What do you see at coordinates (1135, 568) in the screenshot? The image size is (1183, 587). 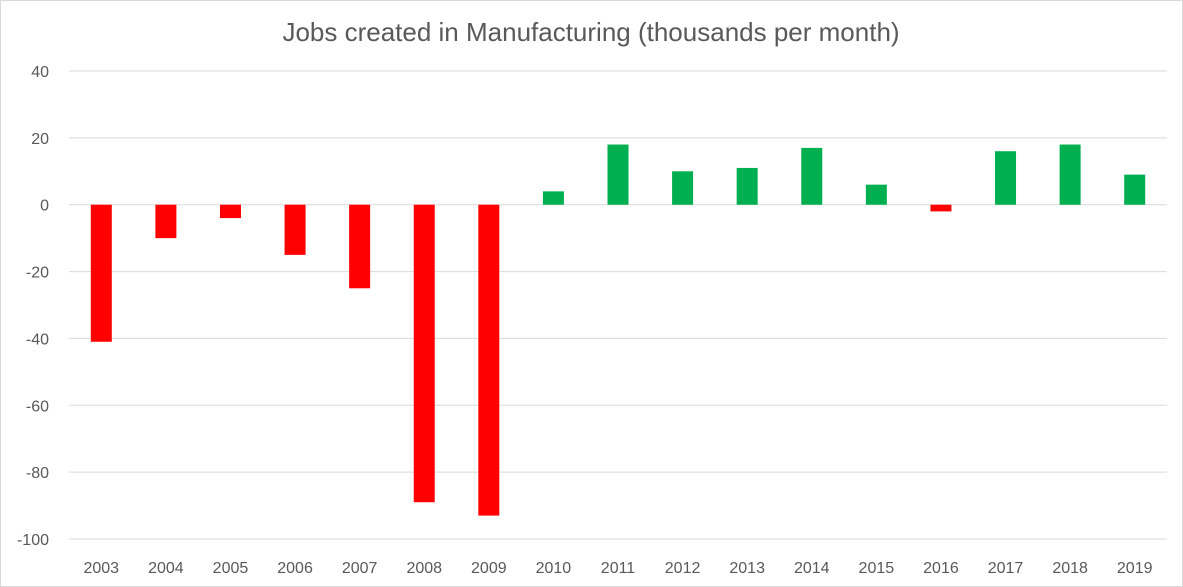 I see `x-tick-label: 2019` at bounding box center [1135, 568].